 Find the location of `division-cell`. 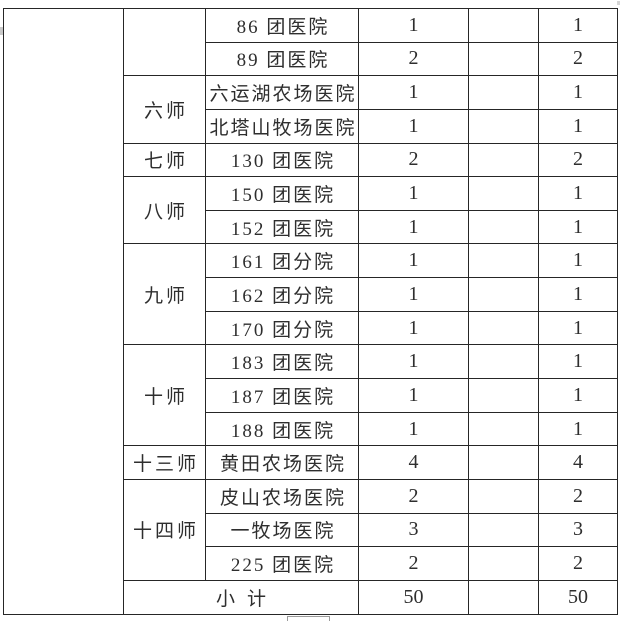

division-cell is located at coordinates (164, 42).